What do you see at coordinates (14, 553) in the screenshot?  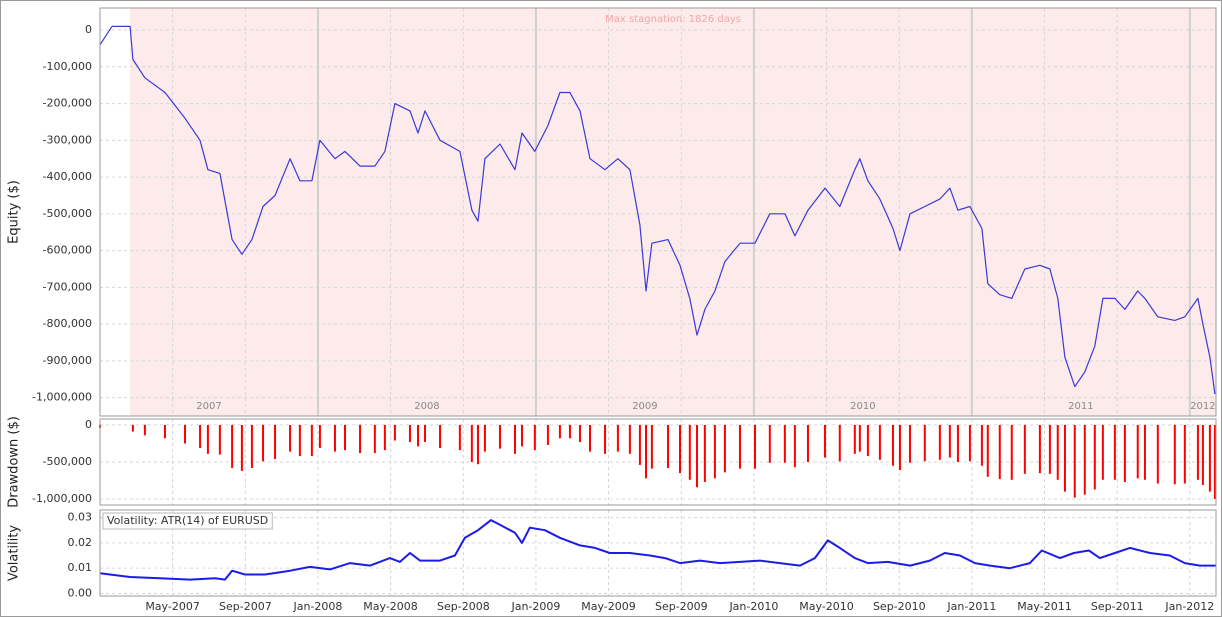 I see `y-axis-title: Volatility` at bounding box center [14, 553].